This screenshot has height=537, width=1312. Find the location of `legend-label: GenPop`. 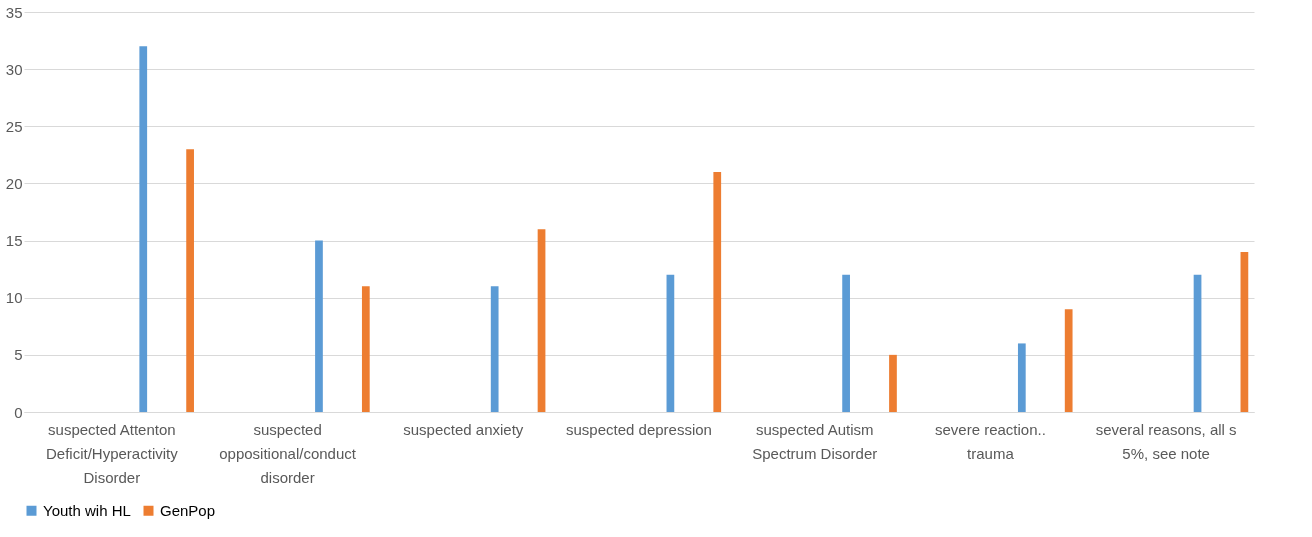

legend-label: GenPop is located at coordinates (188, 510).